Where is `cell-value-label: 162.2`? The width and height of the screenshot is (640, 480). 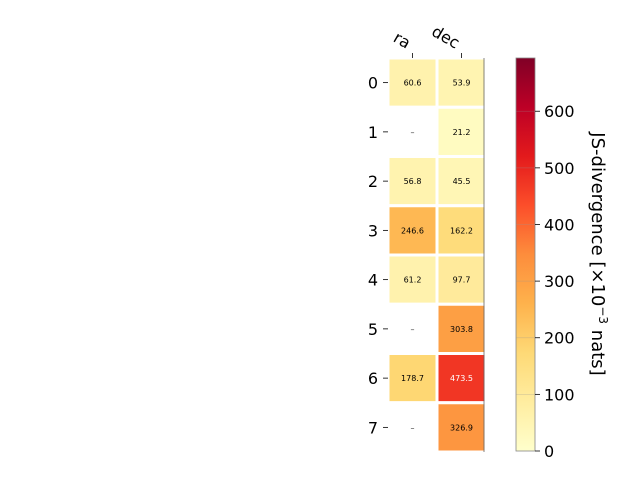 cell-value-label: 162.2 is located at coordinates (461, 230).